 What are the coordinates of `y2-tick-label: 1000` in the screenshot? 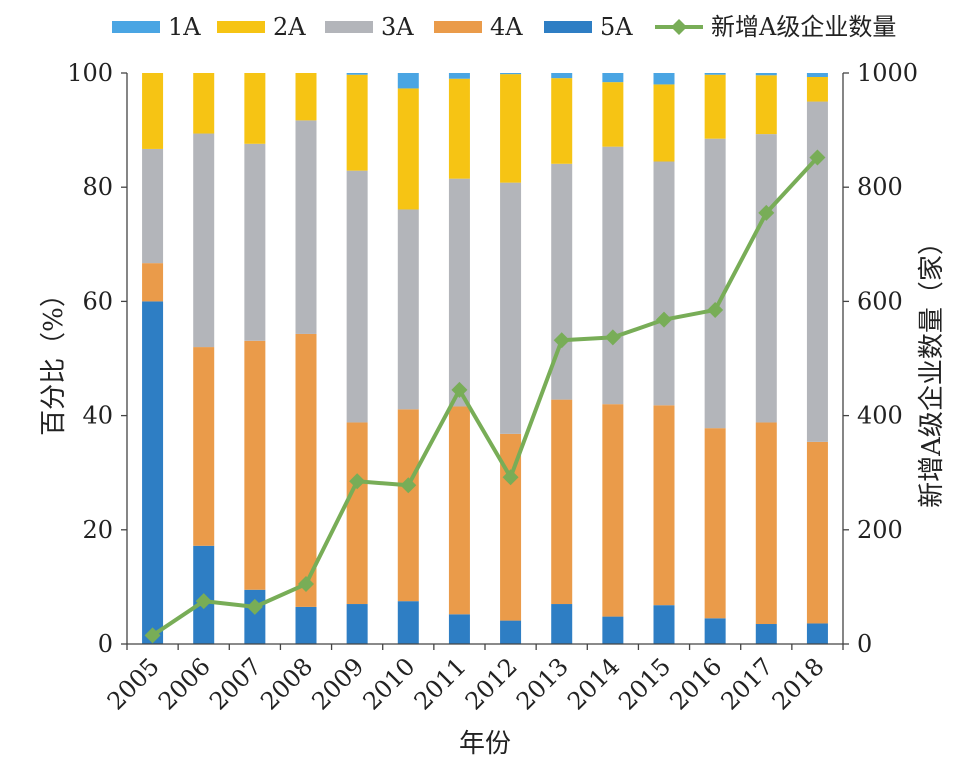 It's located at (887, 73).